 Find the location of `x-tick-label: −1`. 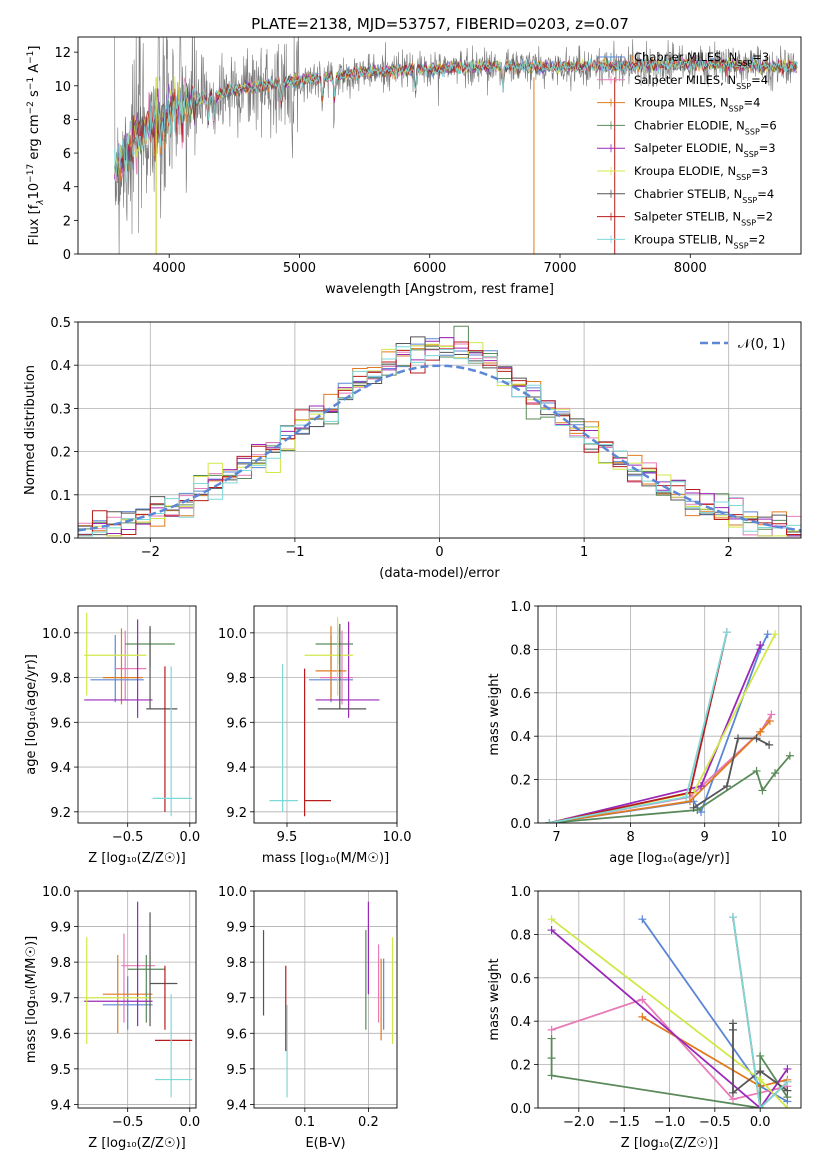

x-tick-label: −1 is located at coordinates (294, 552).